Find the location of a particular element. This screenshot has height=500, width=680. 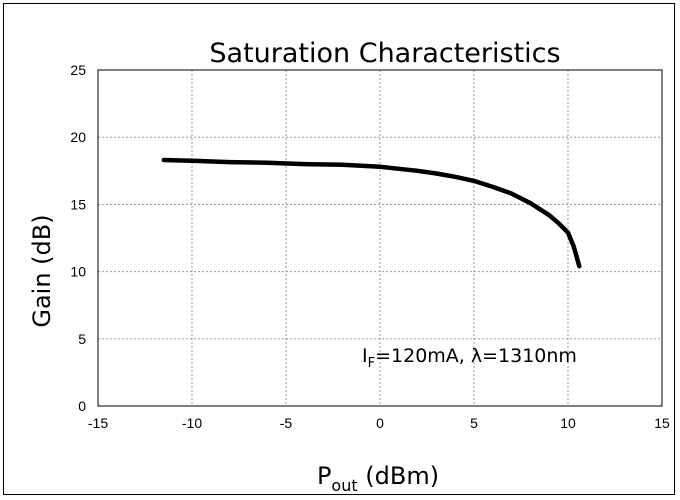

x-tick-label-3: 0 is located at coordinates (380, 423).